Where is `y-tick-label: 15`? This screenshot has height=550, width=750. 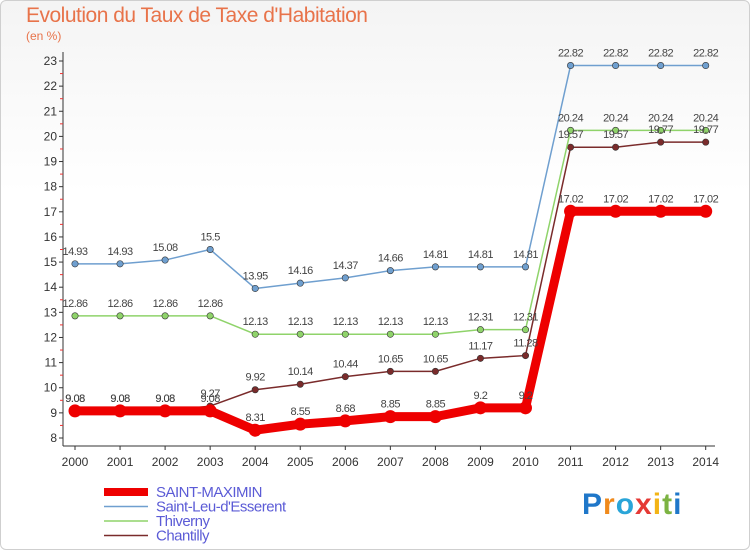 y-tick-label: 15 is located at coordinates (51, 262).